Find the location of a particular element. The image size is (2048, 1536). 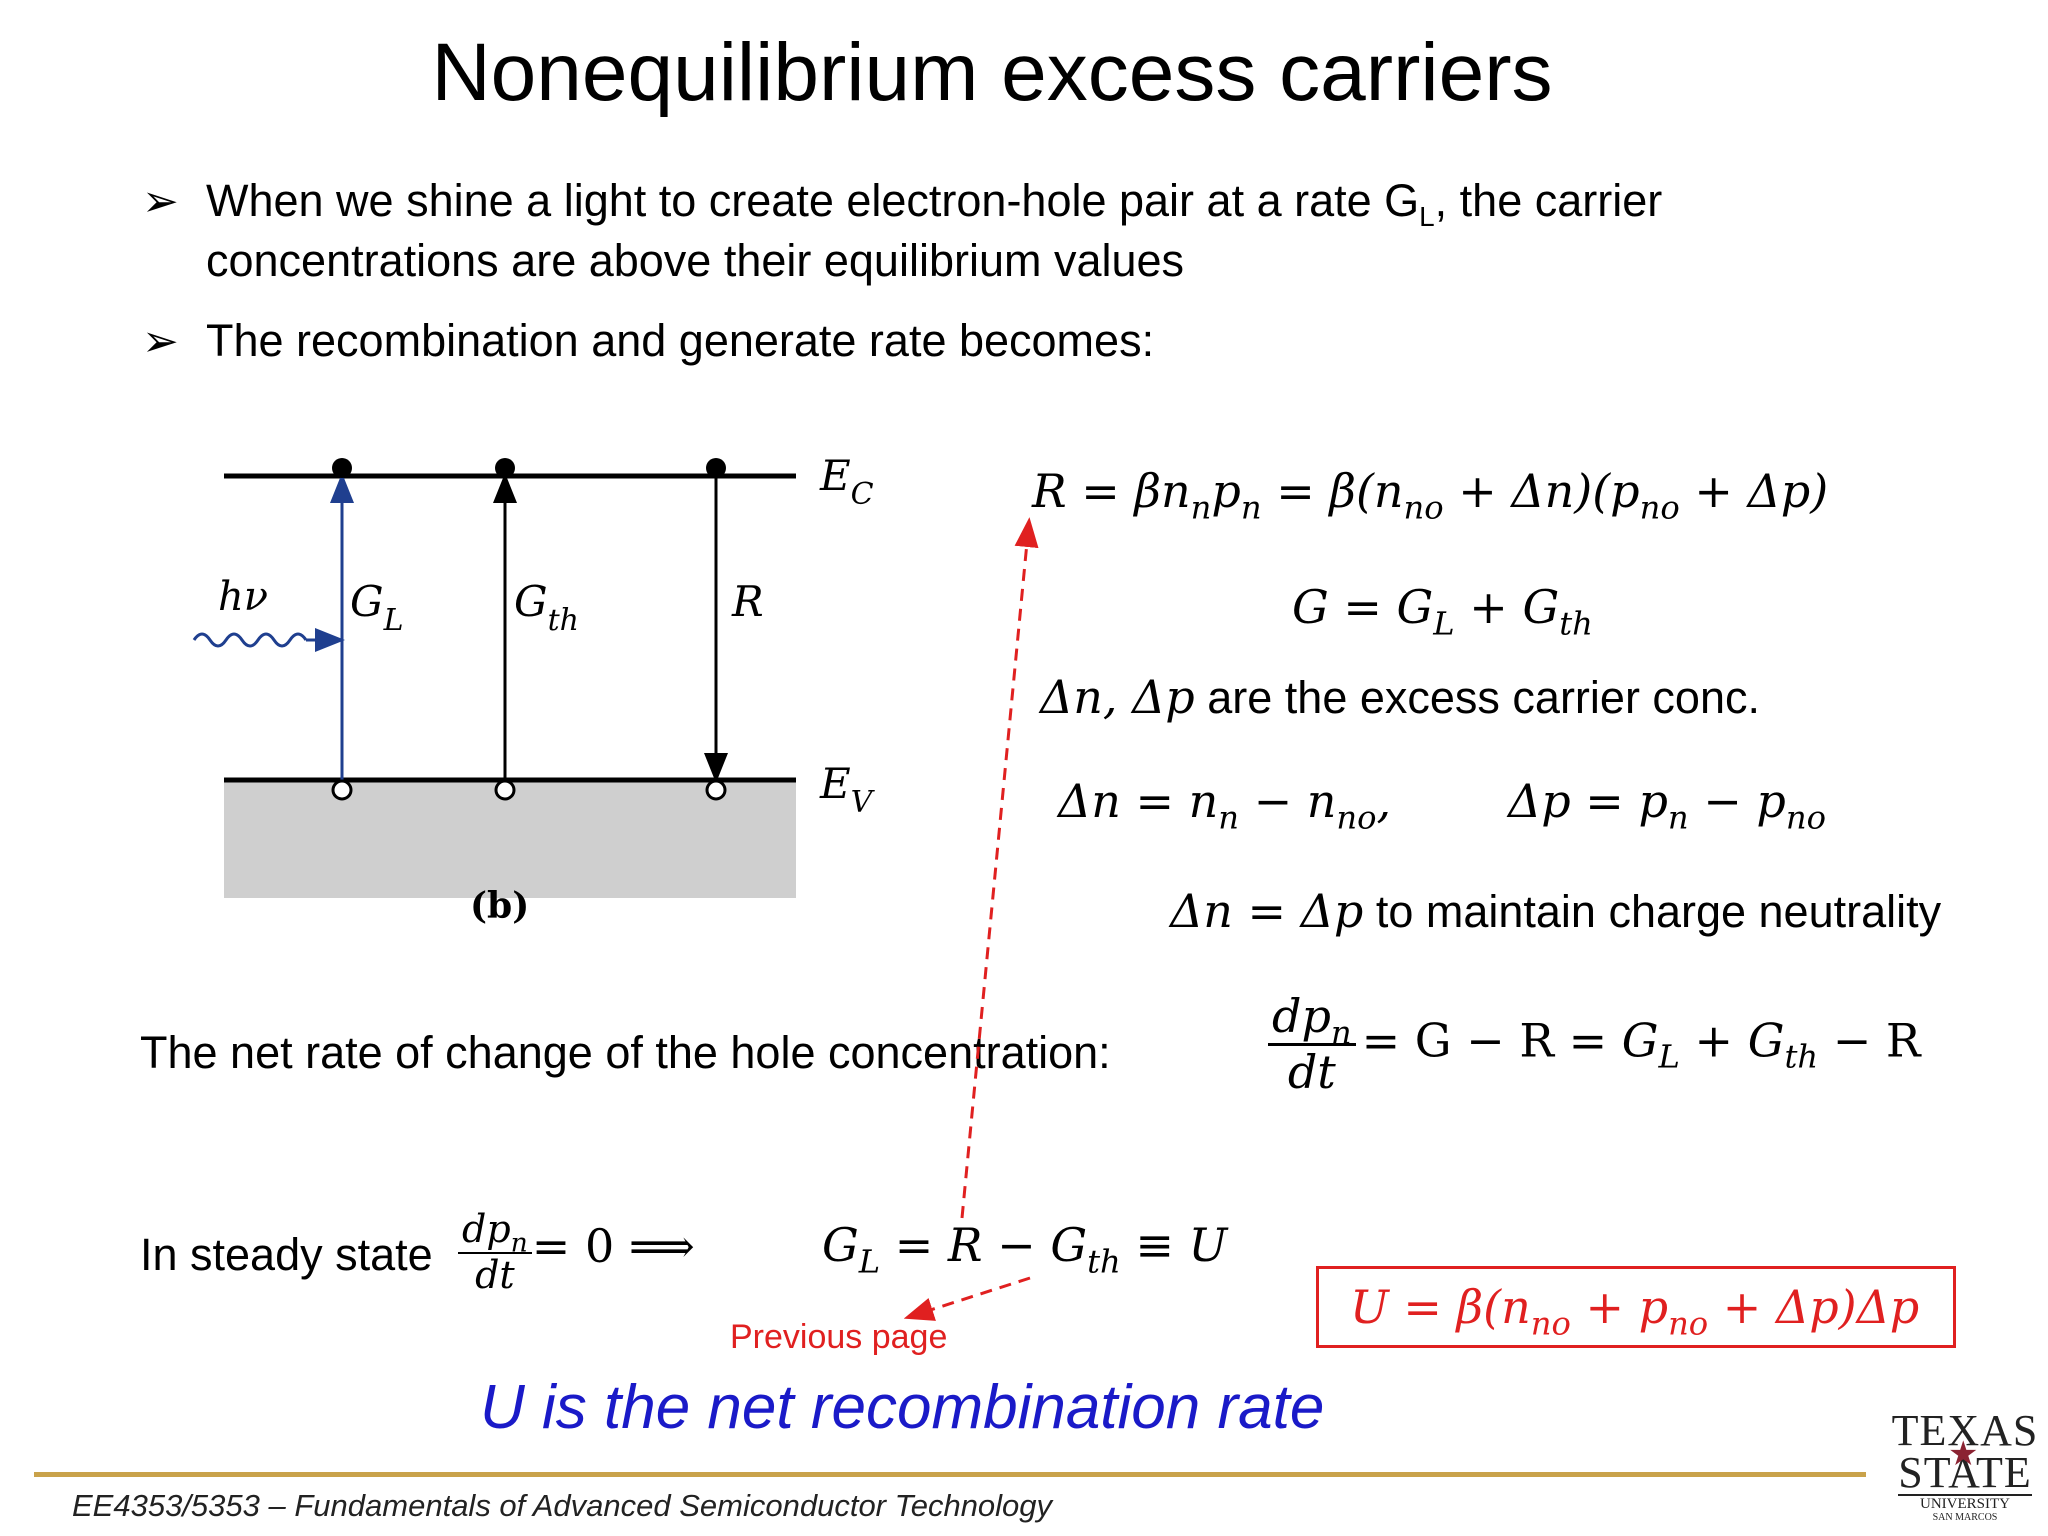

charge-neutrality-note: Δn = Δp to maintain charge neutrality is located at coordinates (1556, 911).